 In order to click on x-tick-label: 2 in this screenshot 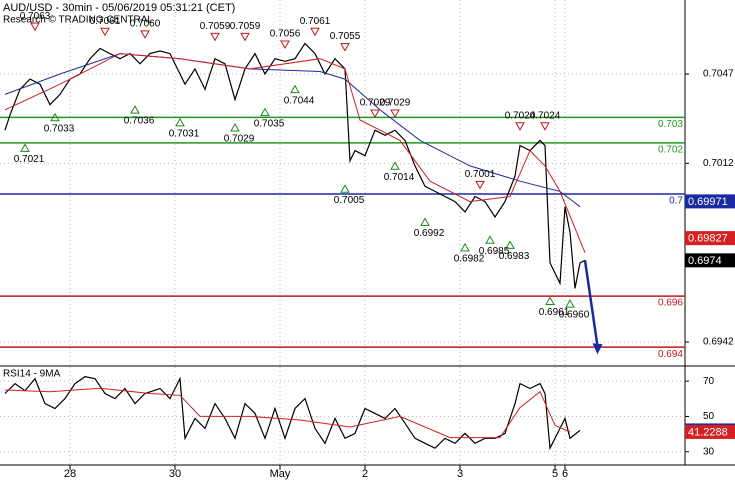, I will do `click(365, 474)`.